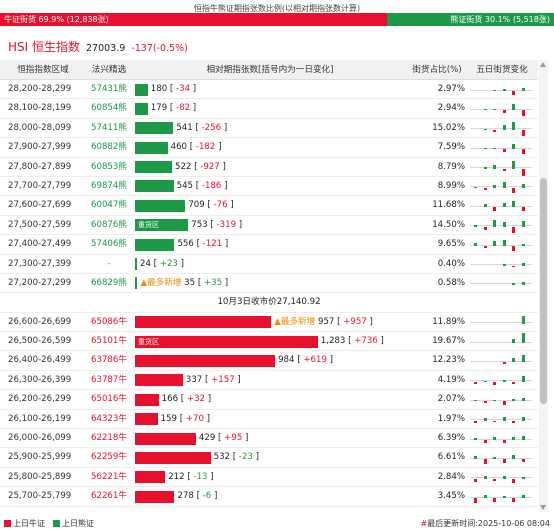  Describe the element at coordinates (451, 438) in the screenshot. I see `share-pct: 6.39%` at that location.